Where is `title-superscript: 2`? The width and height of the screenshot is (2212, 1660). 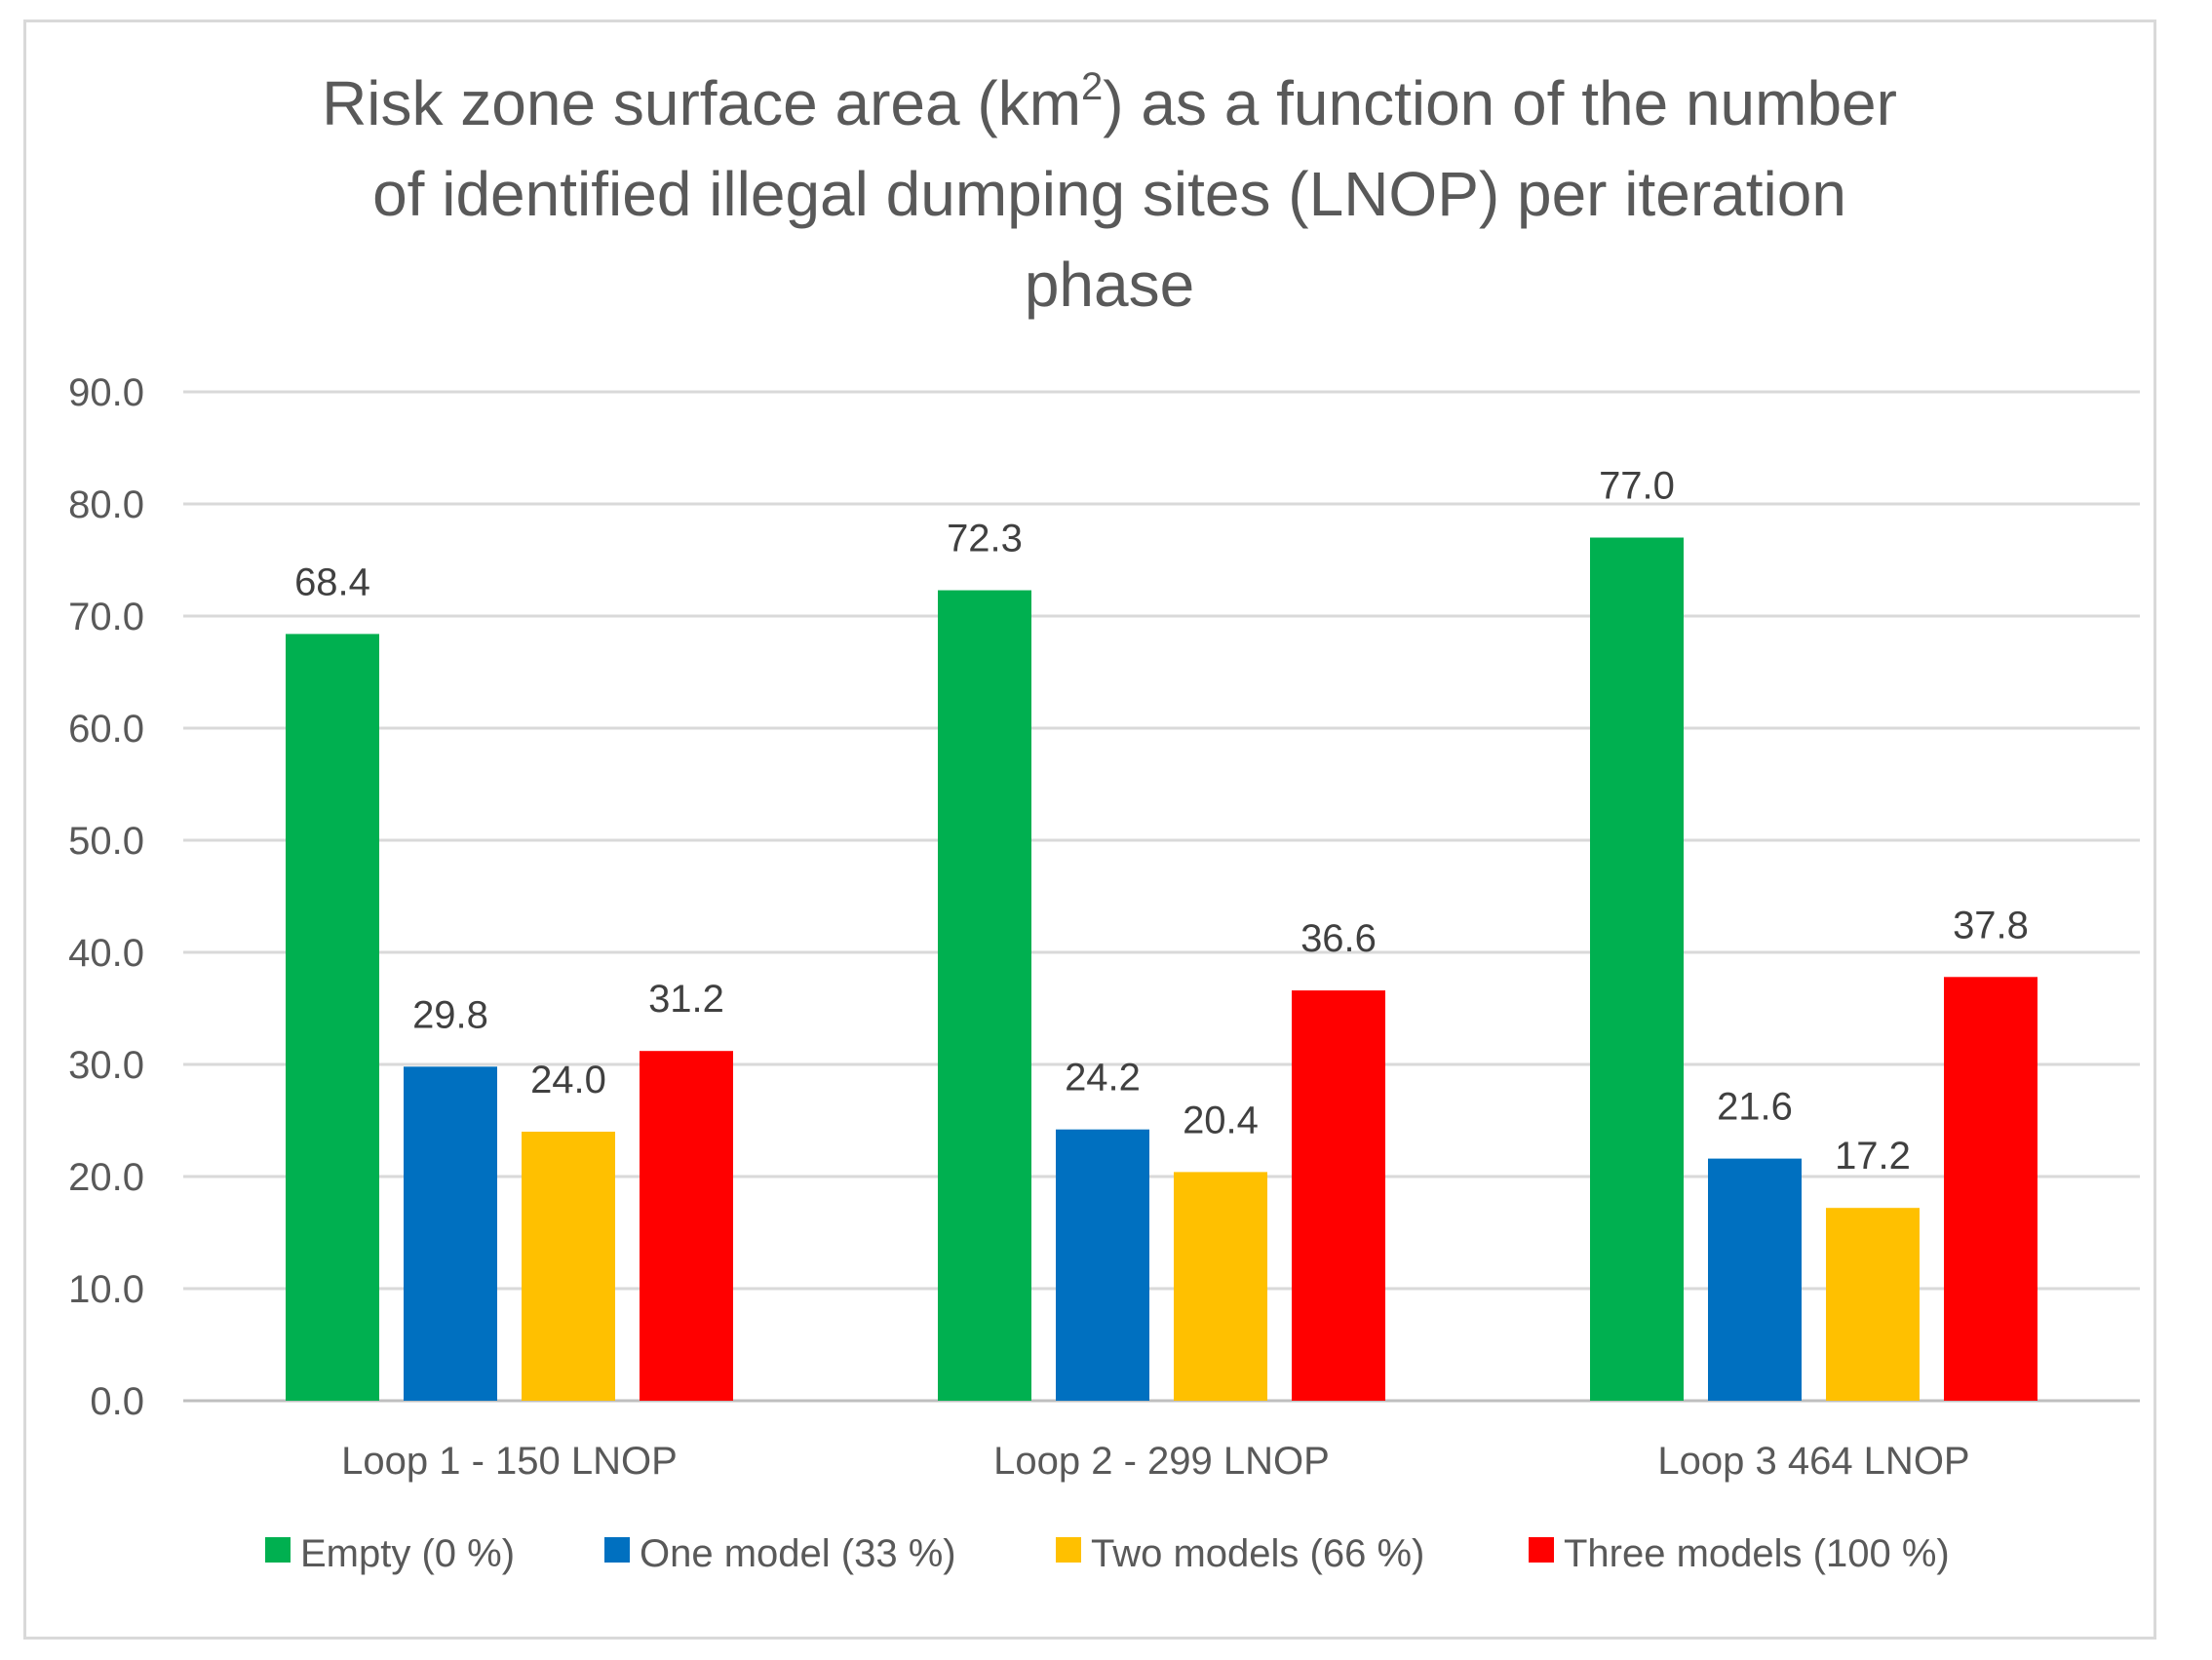 title-superscript: 2 is located at coordinates (1092, 86).